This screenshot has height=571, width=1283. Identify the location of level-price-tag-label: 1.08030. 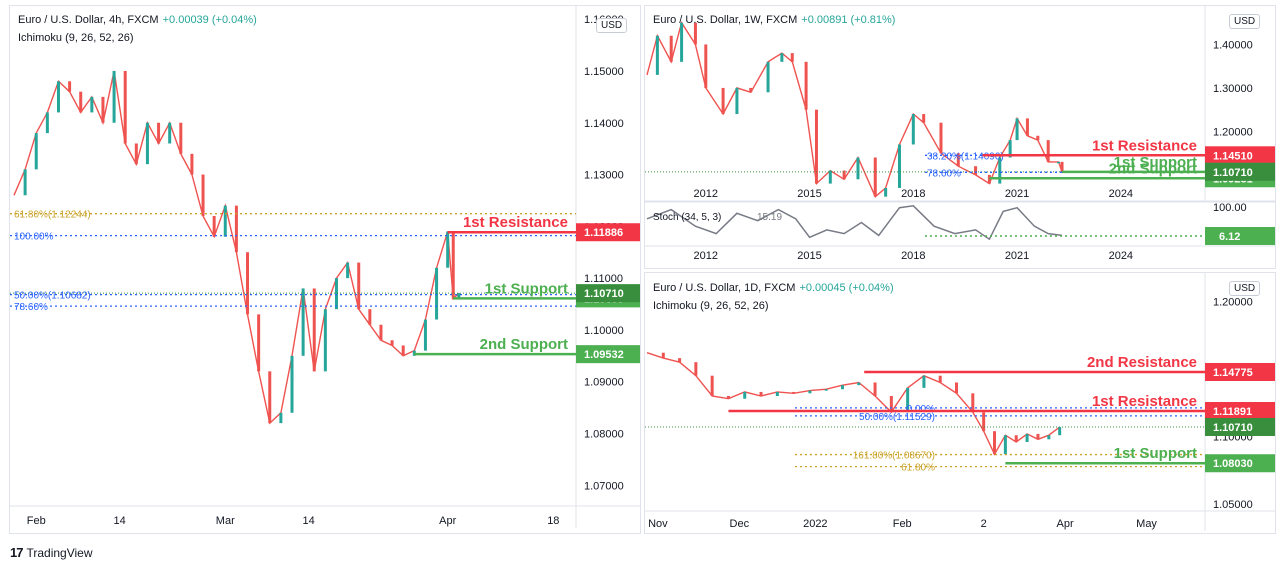
(1233, 464).